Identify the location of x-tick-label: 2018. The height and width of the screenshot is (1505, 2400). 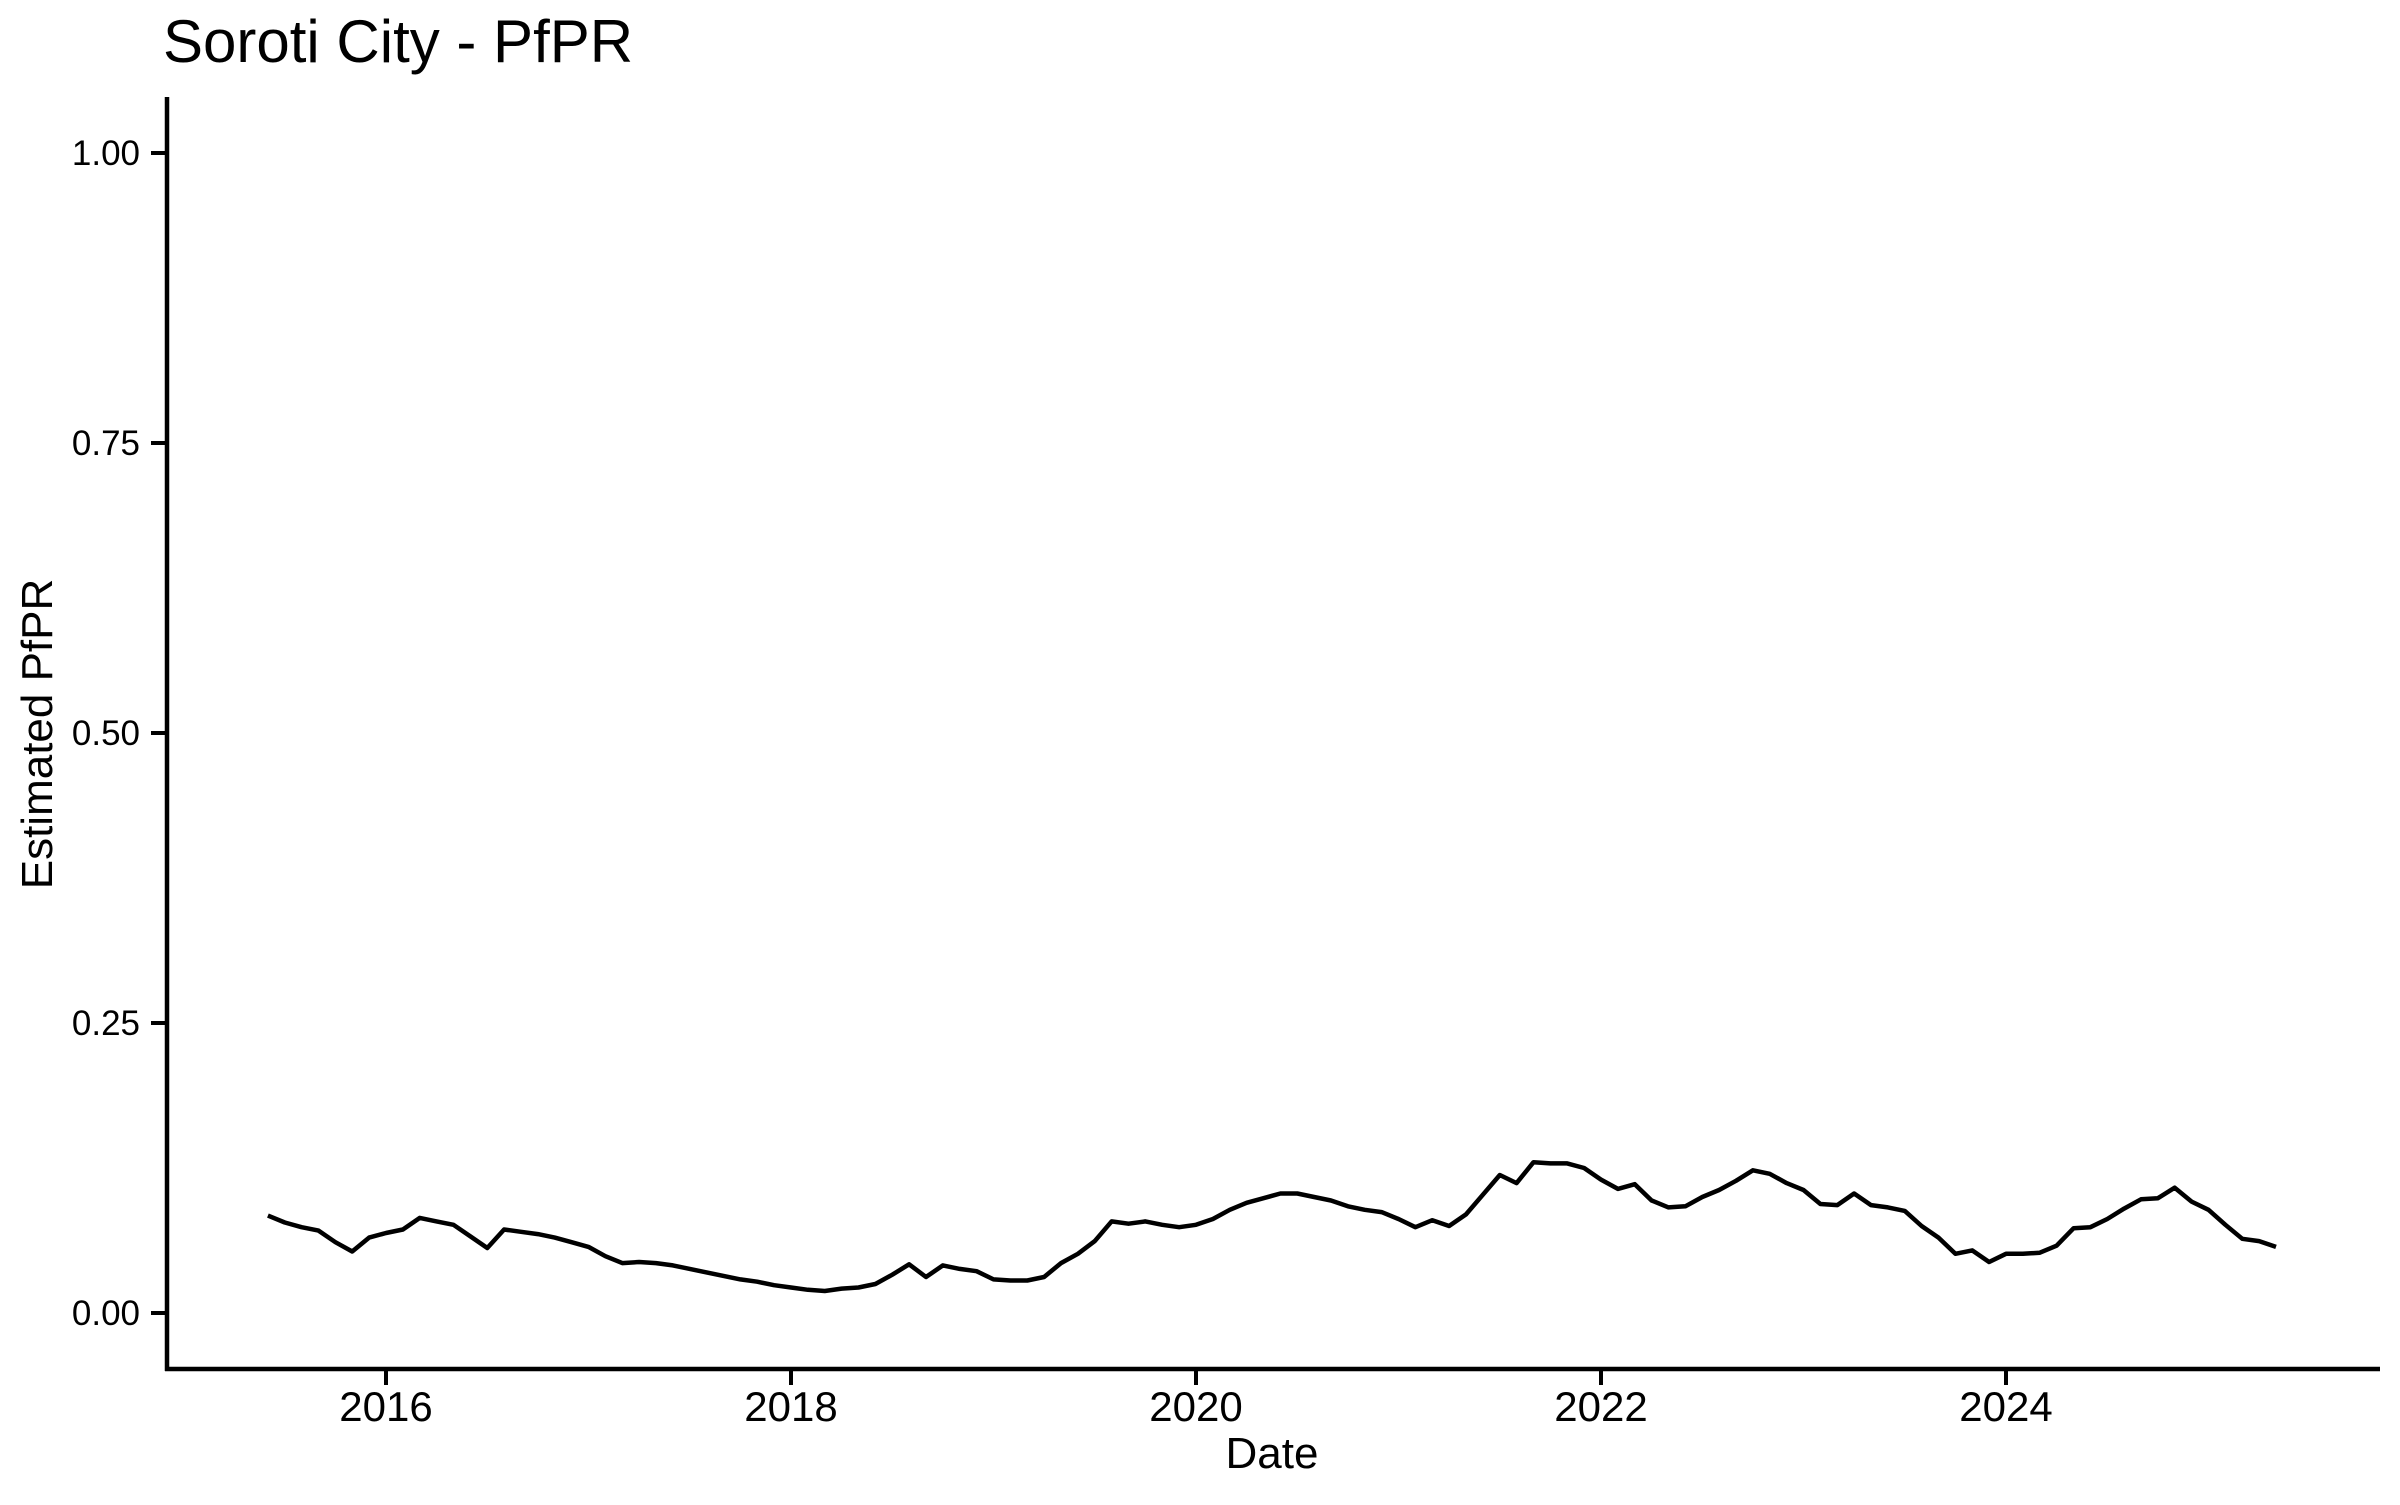
(790, 1406).